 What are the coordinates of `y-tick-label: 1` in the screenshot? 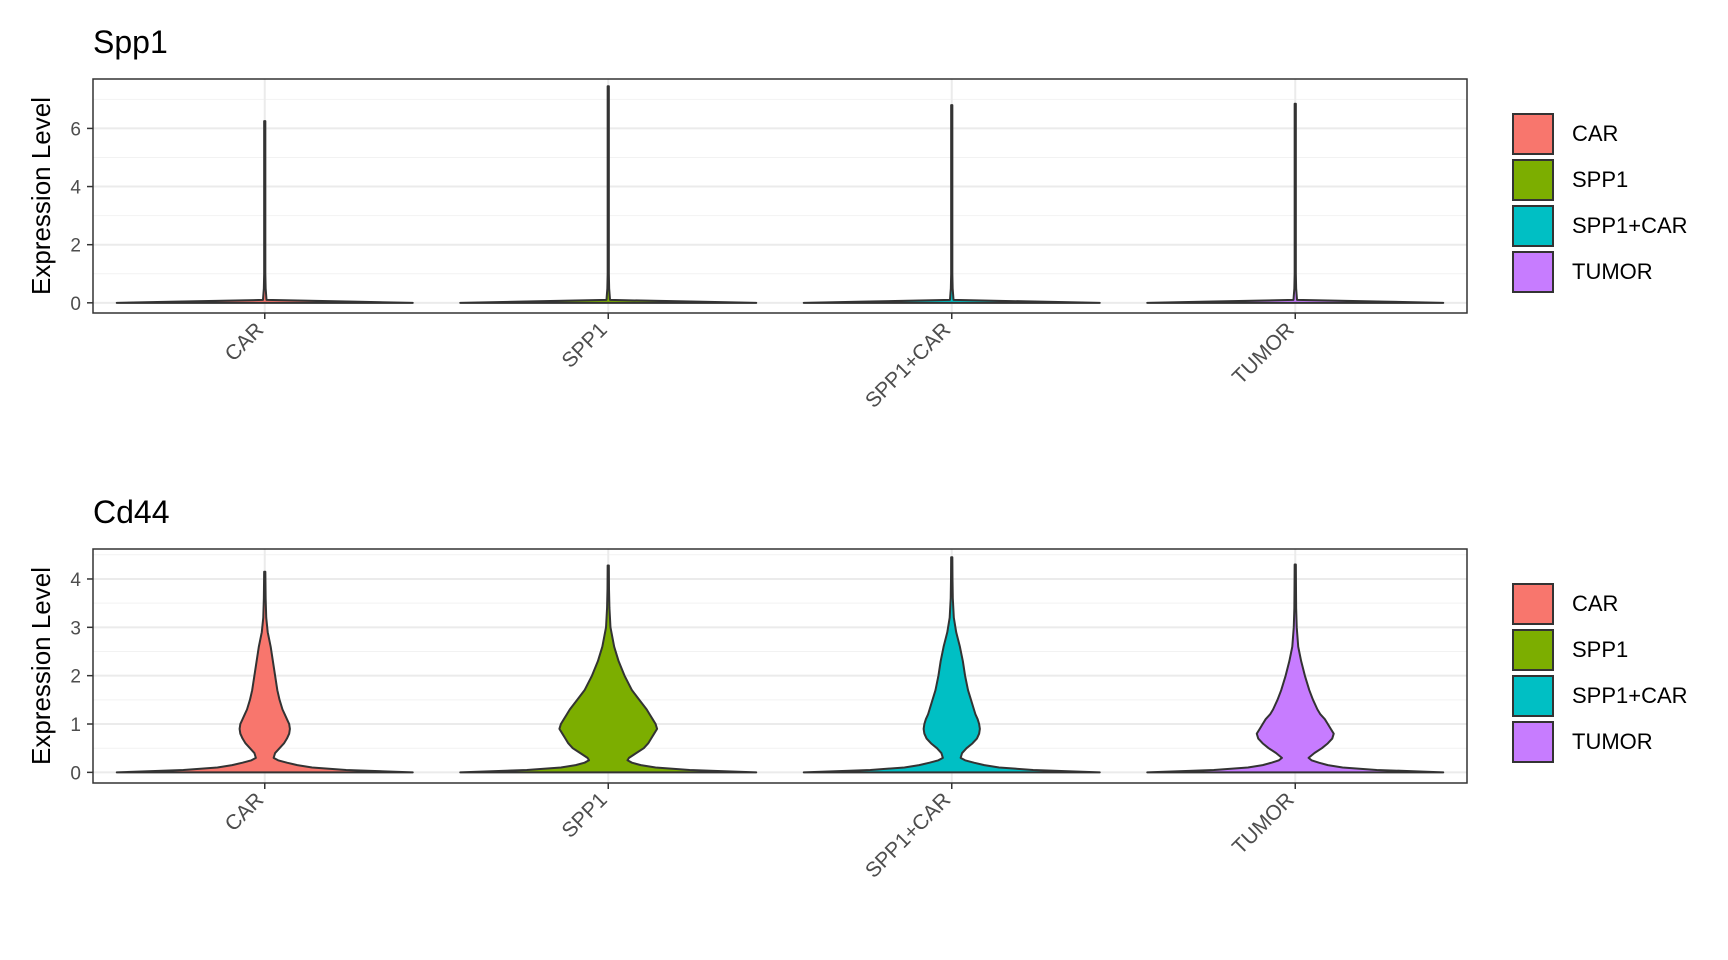 It's located at (75, 725).